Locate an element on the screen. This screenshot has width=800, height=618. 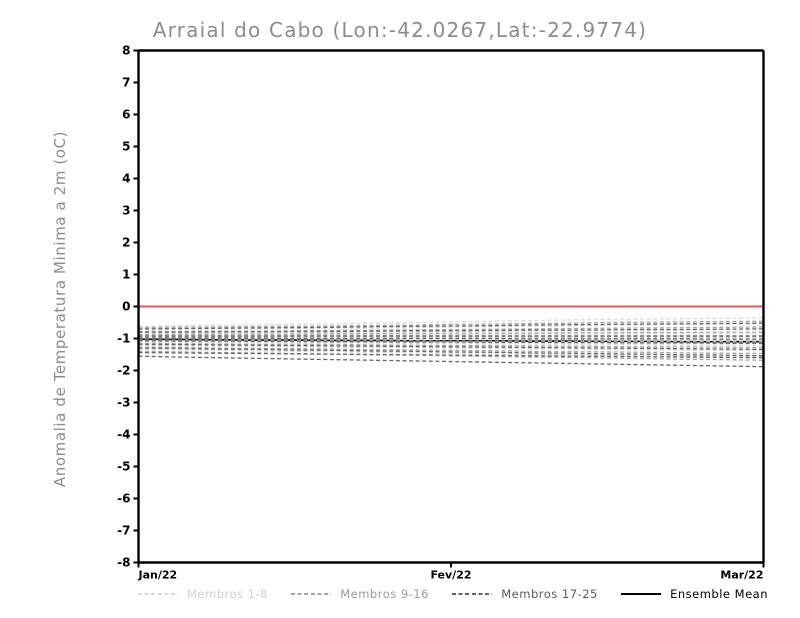
legend-item: Membros 1-8 is located at coordinates (203, 594).